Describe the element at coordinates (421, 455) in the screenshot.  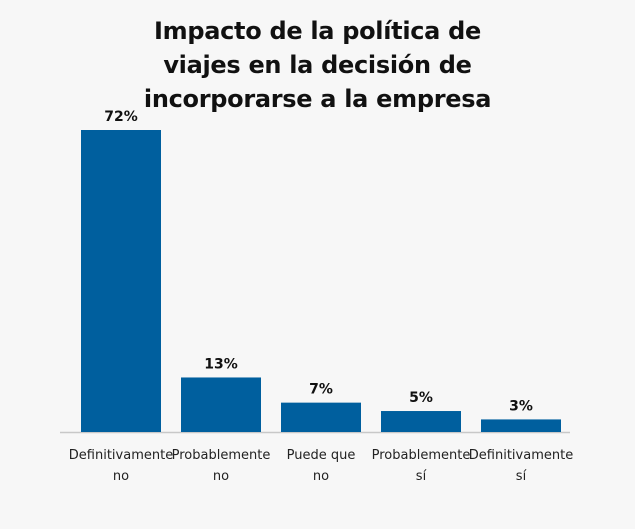
I see `category-label-3-line-0: Probablemente` at that location.